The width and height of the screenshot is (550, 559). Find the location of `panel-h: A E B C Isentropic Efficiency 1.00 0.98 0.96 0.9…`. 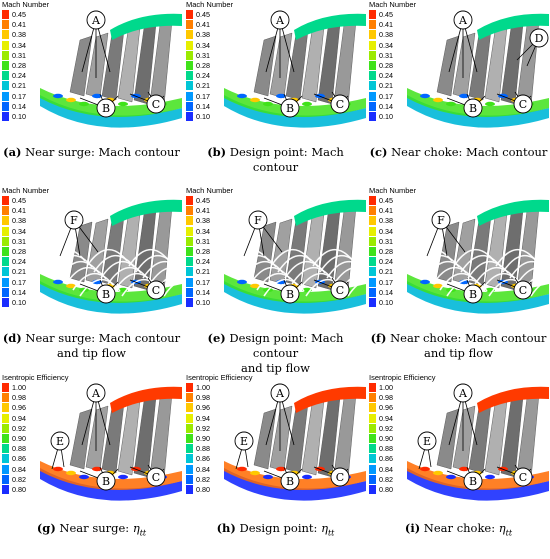

panel-h: A E B C Isentropic Efficiency 1.00 0.98 0.96 0.9… is located at coordinates (275, 466).